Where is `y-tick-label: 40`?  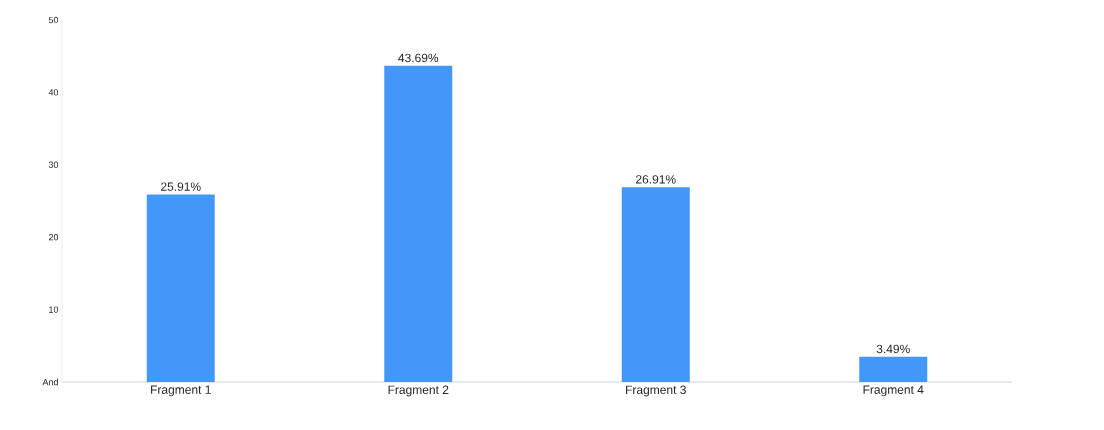 y-tick-label: 40 is located at coordinates (53, 92).